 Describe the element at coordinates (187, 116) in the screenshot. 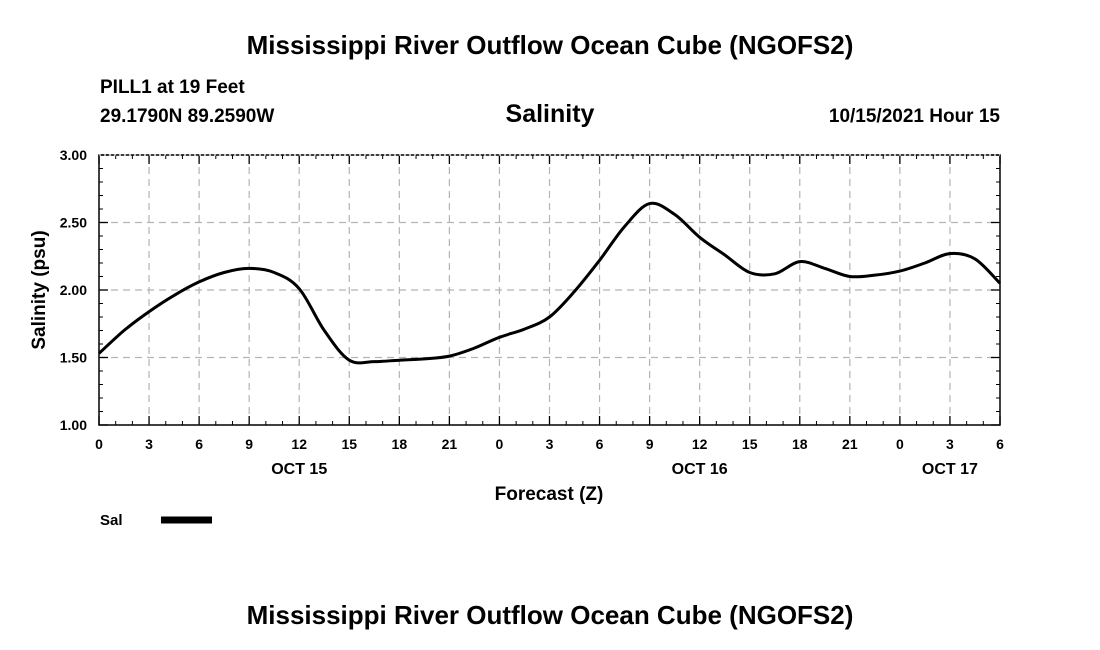

I see `station-coordinates: 29.1790N 89.2590W` at that location.